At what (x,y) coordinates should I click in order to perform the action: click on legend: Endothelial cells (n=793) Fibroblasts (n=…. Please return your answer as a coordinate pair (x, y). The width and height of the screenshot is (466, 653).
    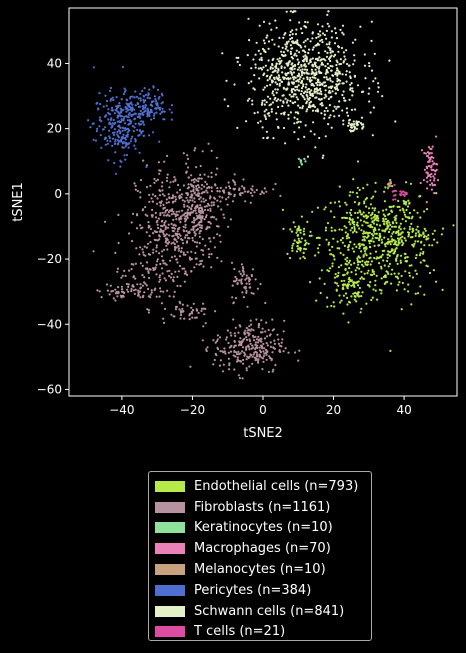
    Looking at the image, I should click on (260, 556).